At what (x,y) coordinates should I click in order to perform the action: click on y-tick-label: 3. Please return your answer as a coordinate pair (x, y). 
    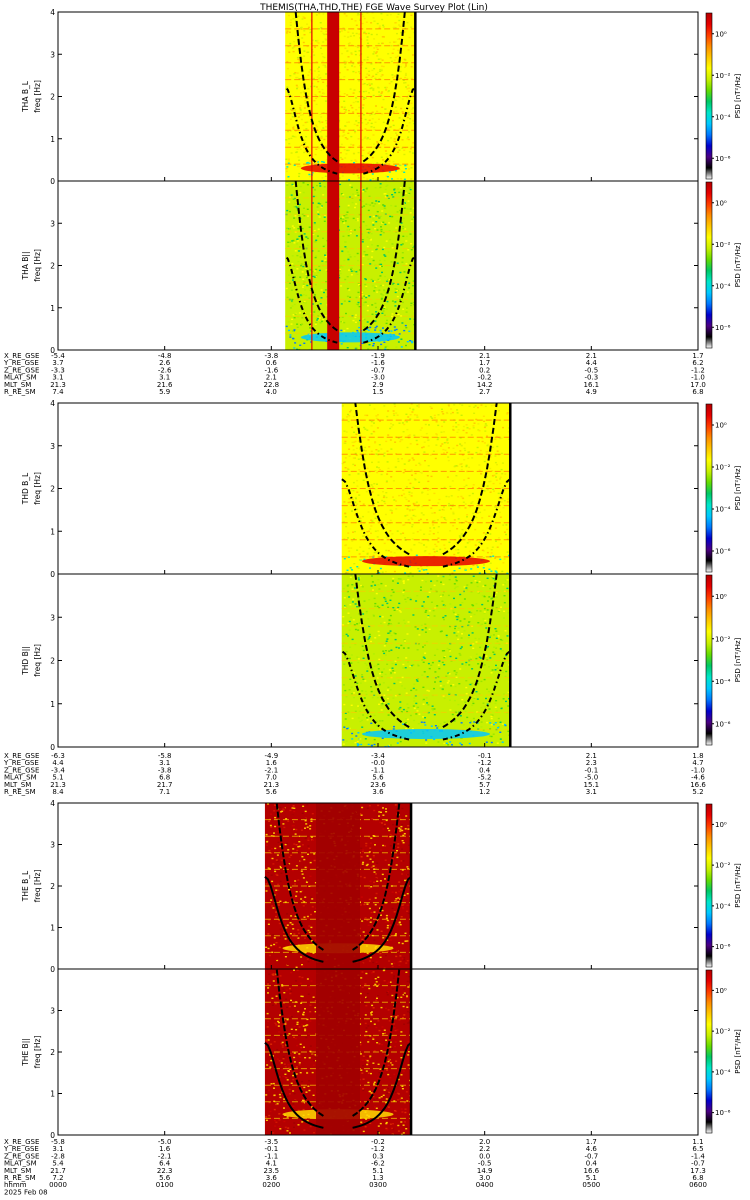
    Looking at the image, I should click on (52, 446).